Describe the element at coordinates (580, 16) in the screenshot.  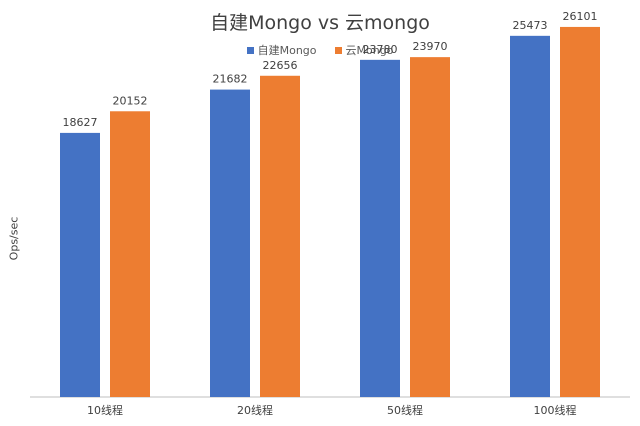
I see `data-label-cloud-3: 26101` at that location.